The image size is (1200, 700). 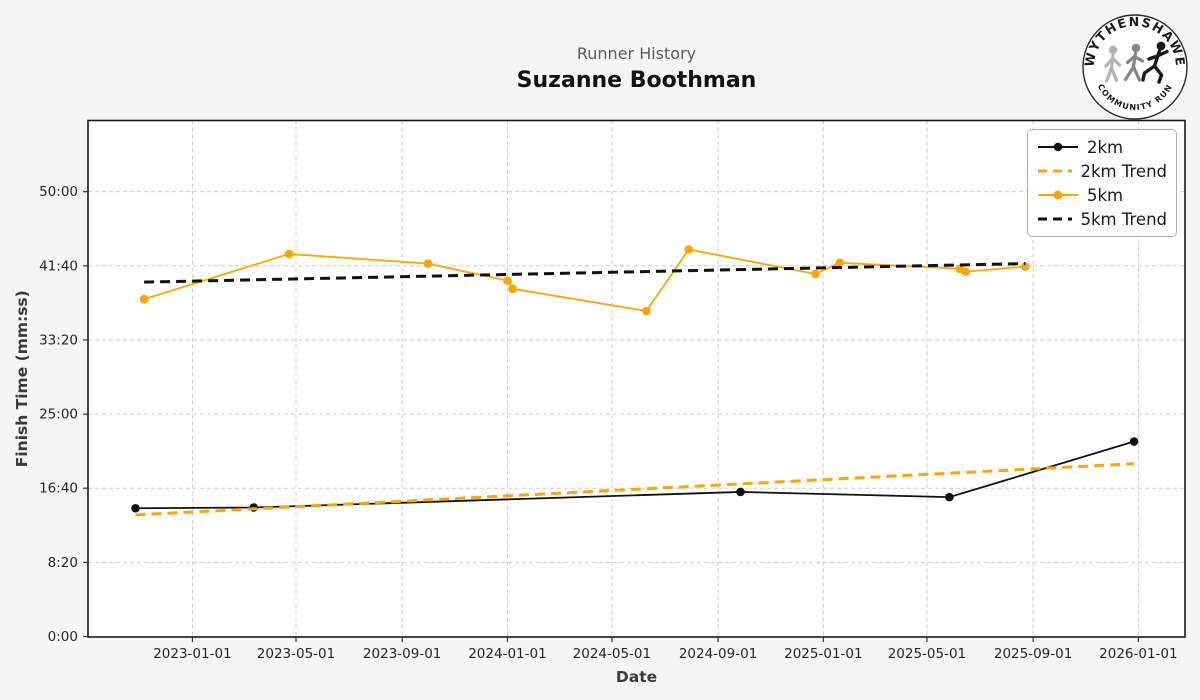 I want to click on y-tick-label: 33:20, so click(x=58, y=340).